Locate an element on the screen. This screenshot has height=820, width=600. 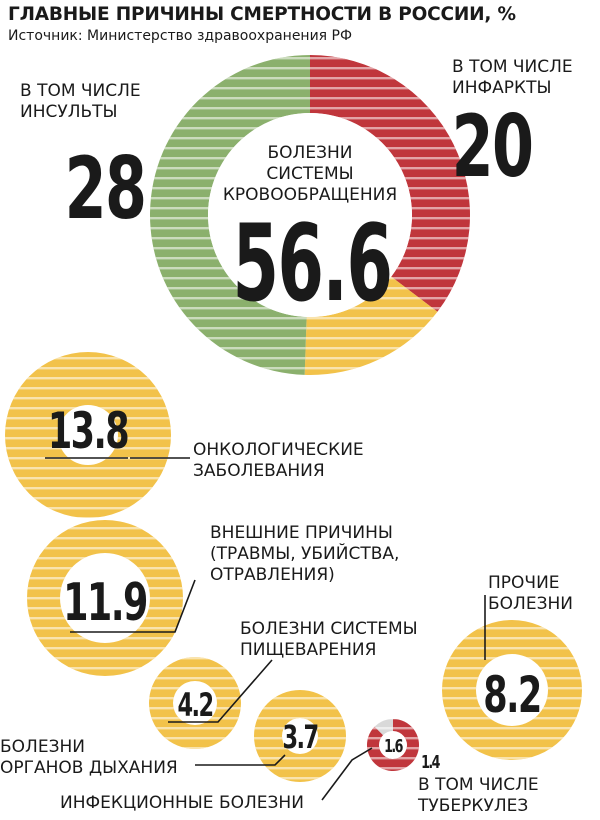
tb-label: В ТОМ ЧИСЛЕ ТУБЕРКУЛЕЗ is located at coordinates (478, 795).